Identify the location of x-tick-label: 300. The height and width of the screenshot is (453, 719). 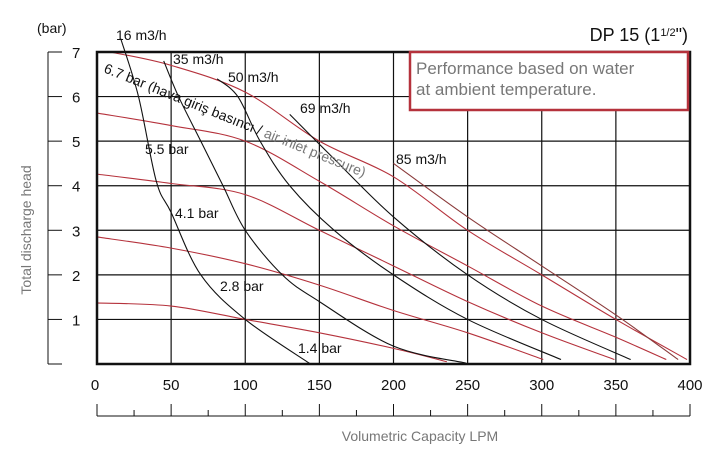
(541, 385).